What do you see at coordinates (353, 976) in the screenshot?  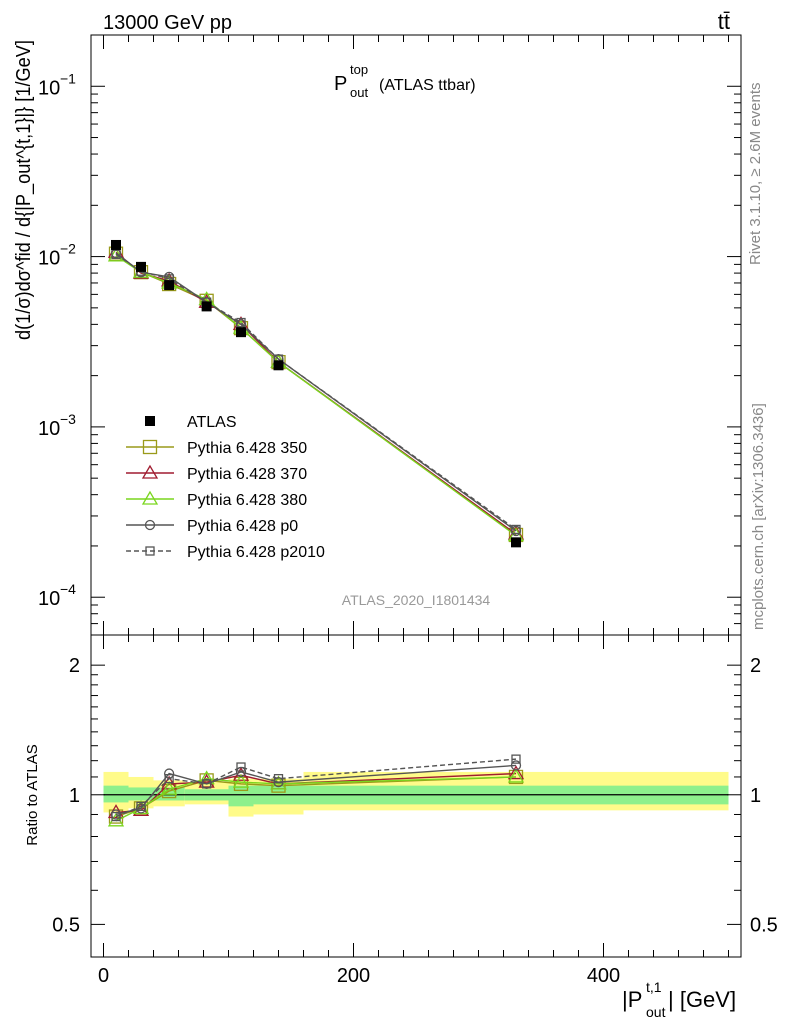 I see `ratio-x-tick-label: 200` at bounding box center [353, 976].